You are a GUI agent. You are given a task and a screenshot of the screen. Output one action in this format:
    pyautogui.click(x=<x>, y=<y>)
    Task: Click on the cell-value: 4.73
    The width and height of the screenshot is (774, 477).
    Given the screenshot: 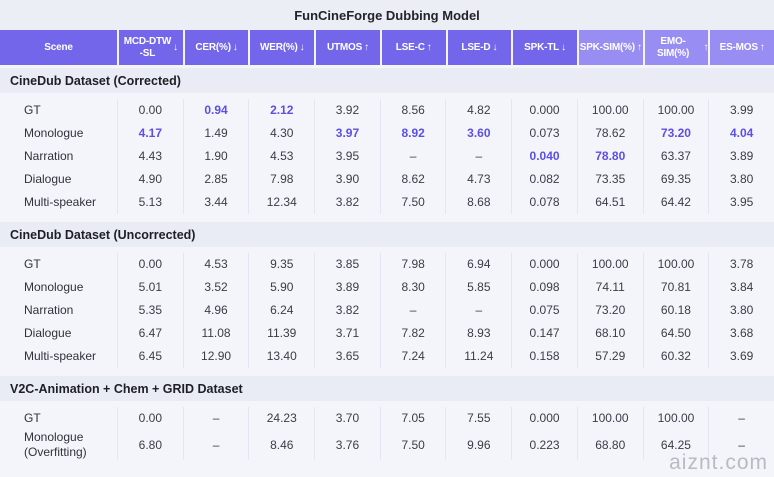 What is the action you would take?
    pyautogui.click(x=478, y=179)
    